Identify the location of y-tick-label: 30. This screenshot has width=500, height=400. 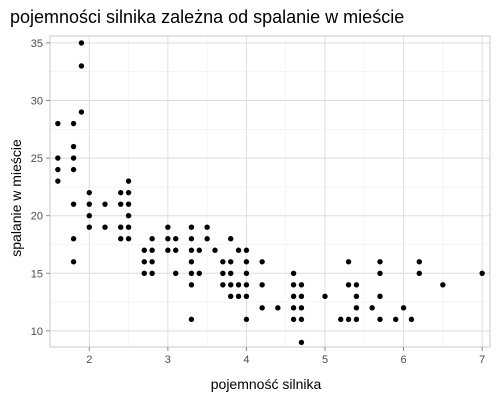
(37, 102).